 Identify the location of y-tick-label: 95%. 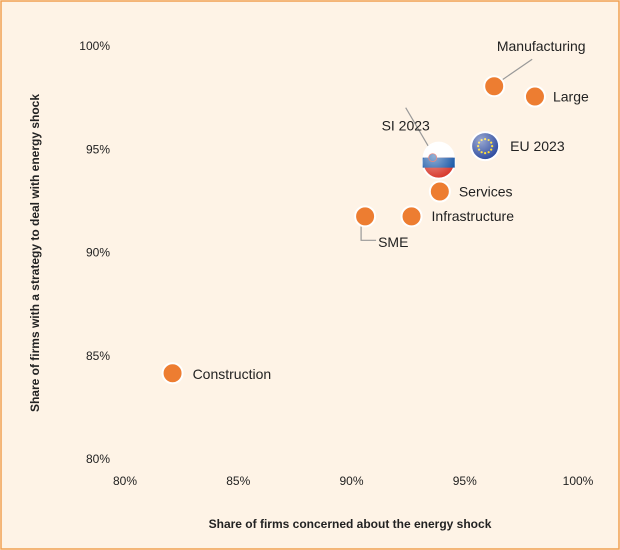
(98, 149).